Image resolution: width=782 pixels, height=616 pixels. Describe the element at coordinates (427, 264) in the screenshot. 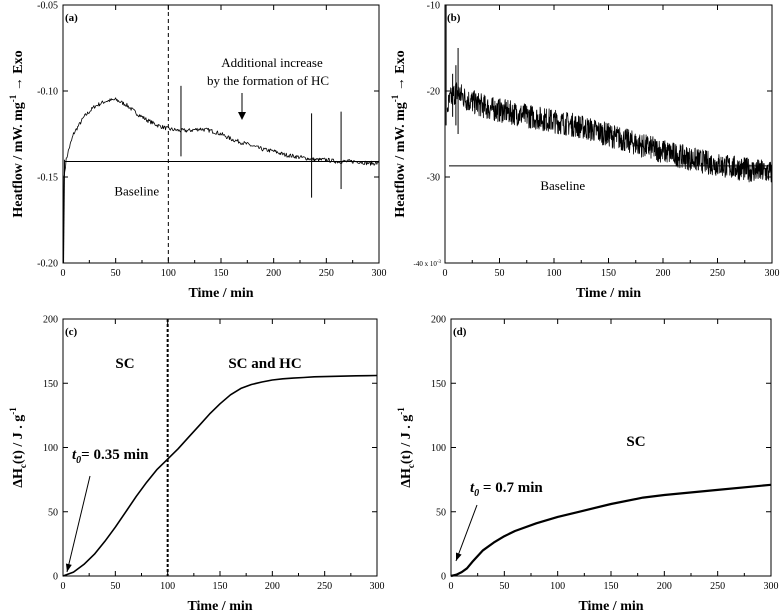

I see `y-tick-label-bottom: -40 x 10-3` at that location.